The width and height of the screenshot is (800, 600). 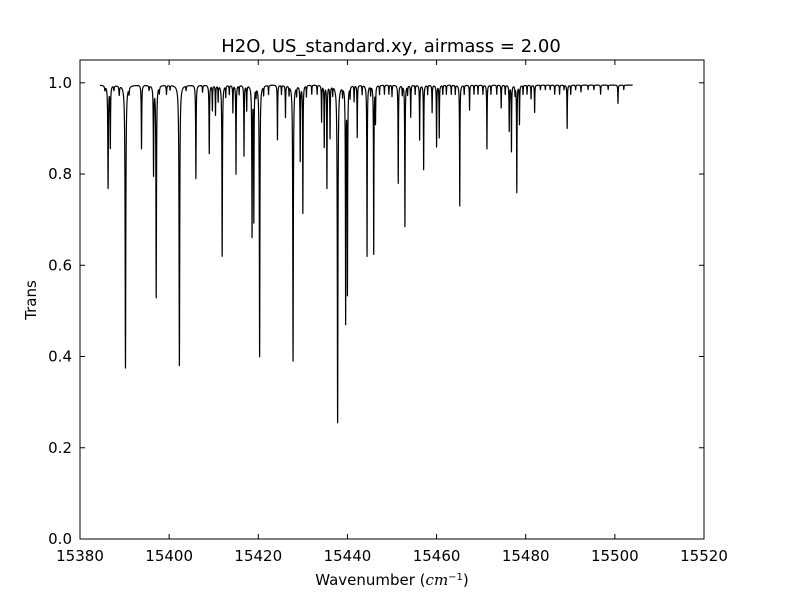 I want to click on x-axis-title-exp: −1, so click(x=455, y=577).